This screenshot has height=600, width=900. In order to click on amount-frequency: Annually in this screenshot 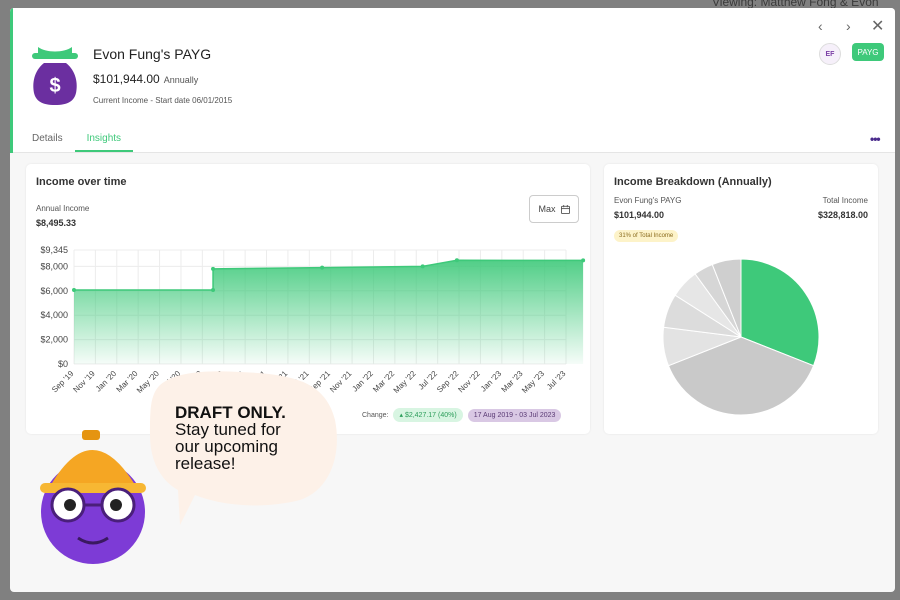, I will do `click(181, 80)`.